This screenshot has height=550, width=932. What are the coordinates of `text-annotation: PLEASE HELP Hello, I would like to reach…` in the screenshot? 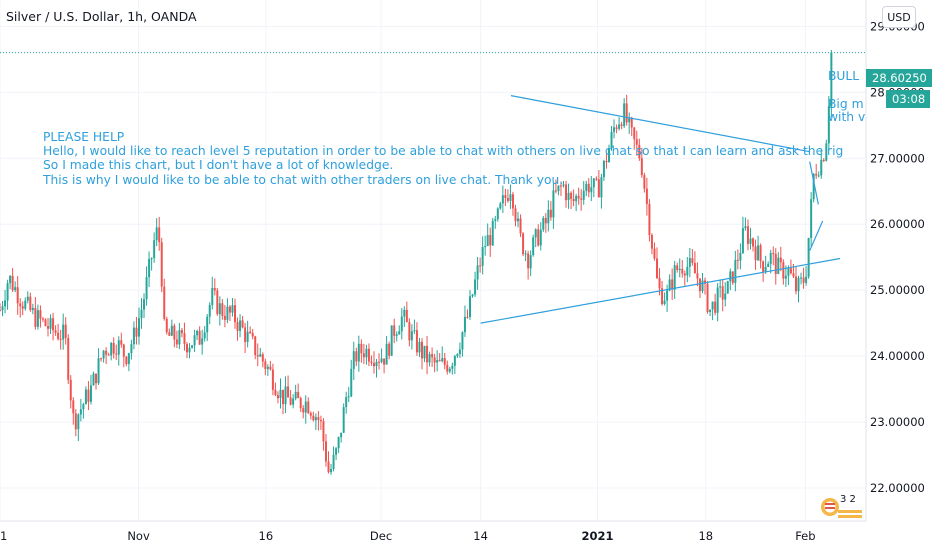 It's located at (454, 158).